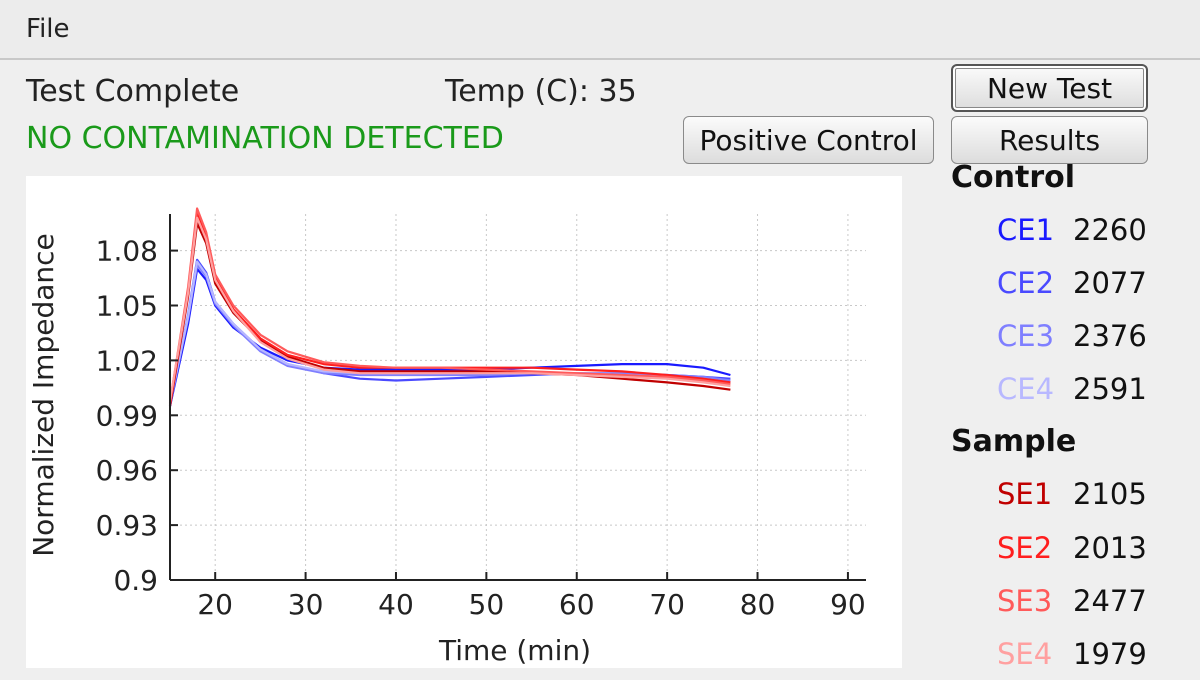  I want to click on series-line-se3, so click(449, 305).